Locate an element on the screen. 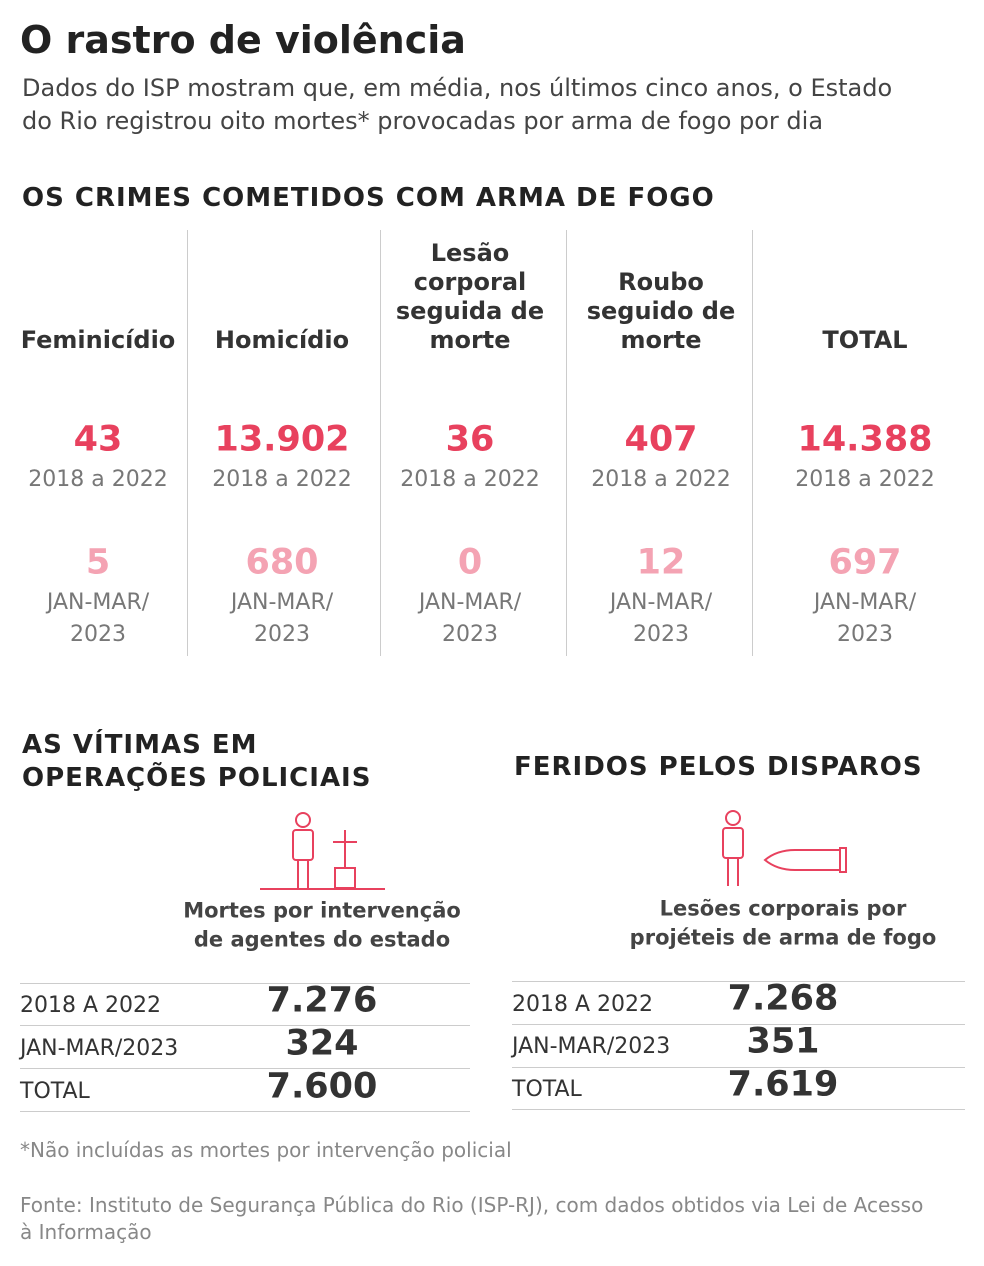 The width and height of the screenshot is (984, 1266). row-value: 7.268 is located at coordinates (783, 998).